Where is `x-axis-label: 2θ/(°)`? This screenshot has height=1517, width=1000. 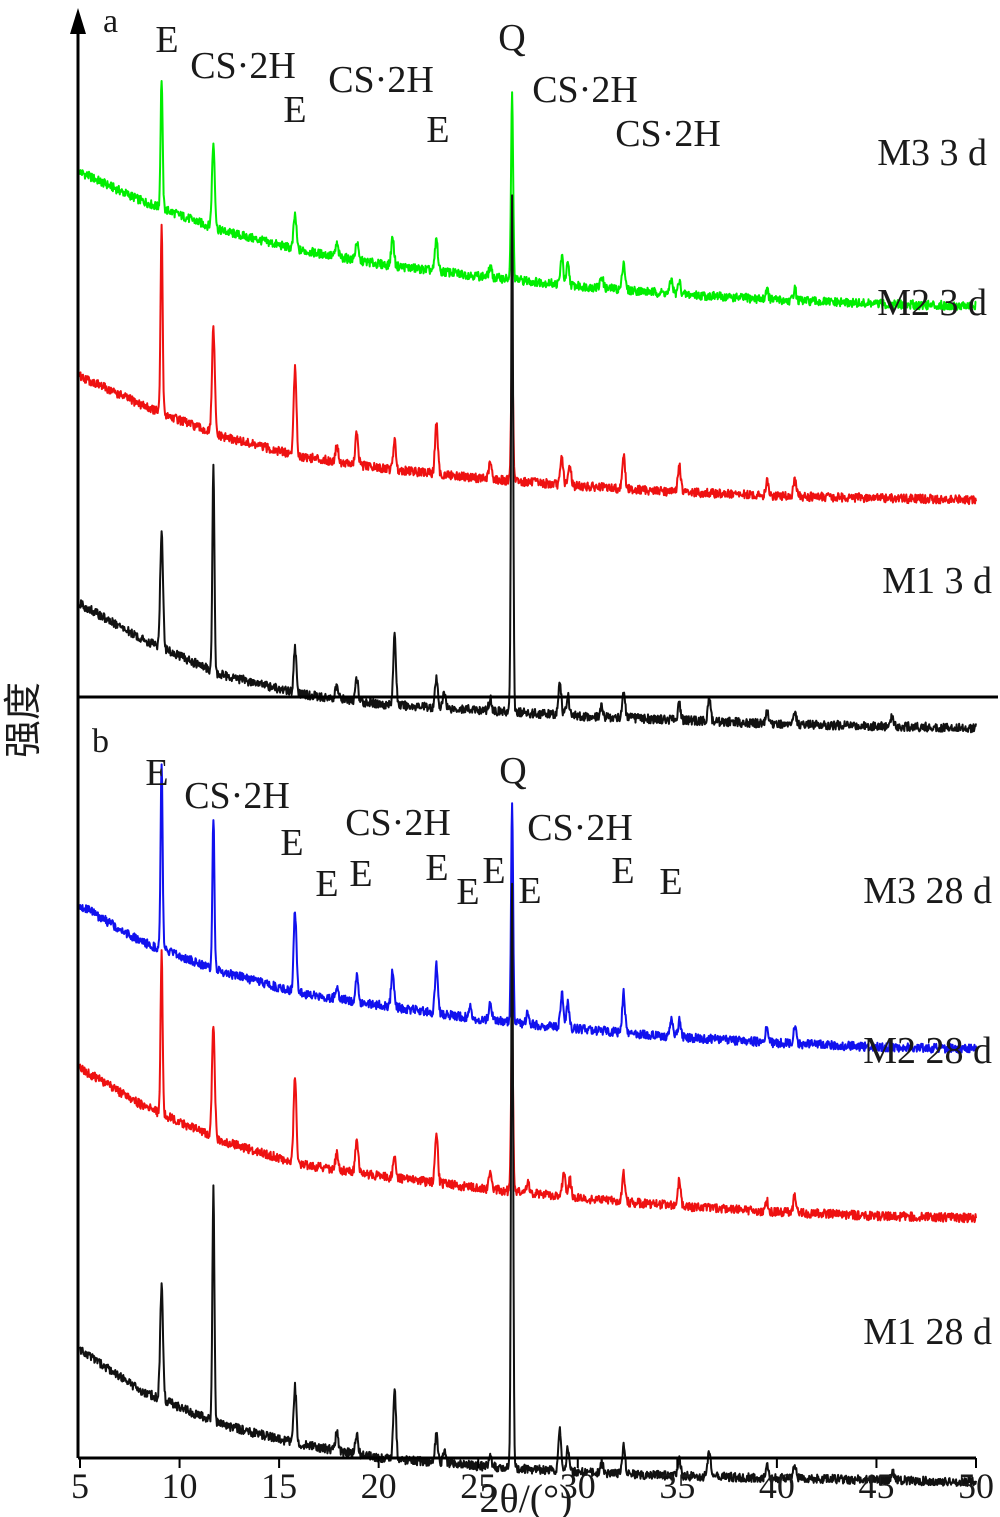 x-axis-label: 2θ/(°) is located at coordinates (526, 1496).